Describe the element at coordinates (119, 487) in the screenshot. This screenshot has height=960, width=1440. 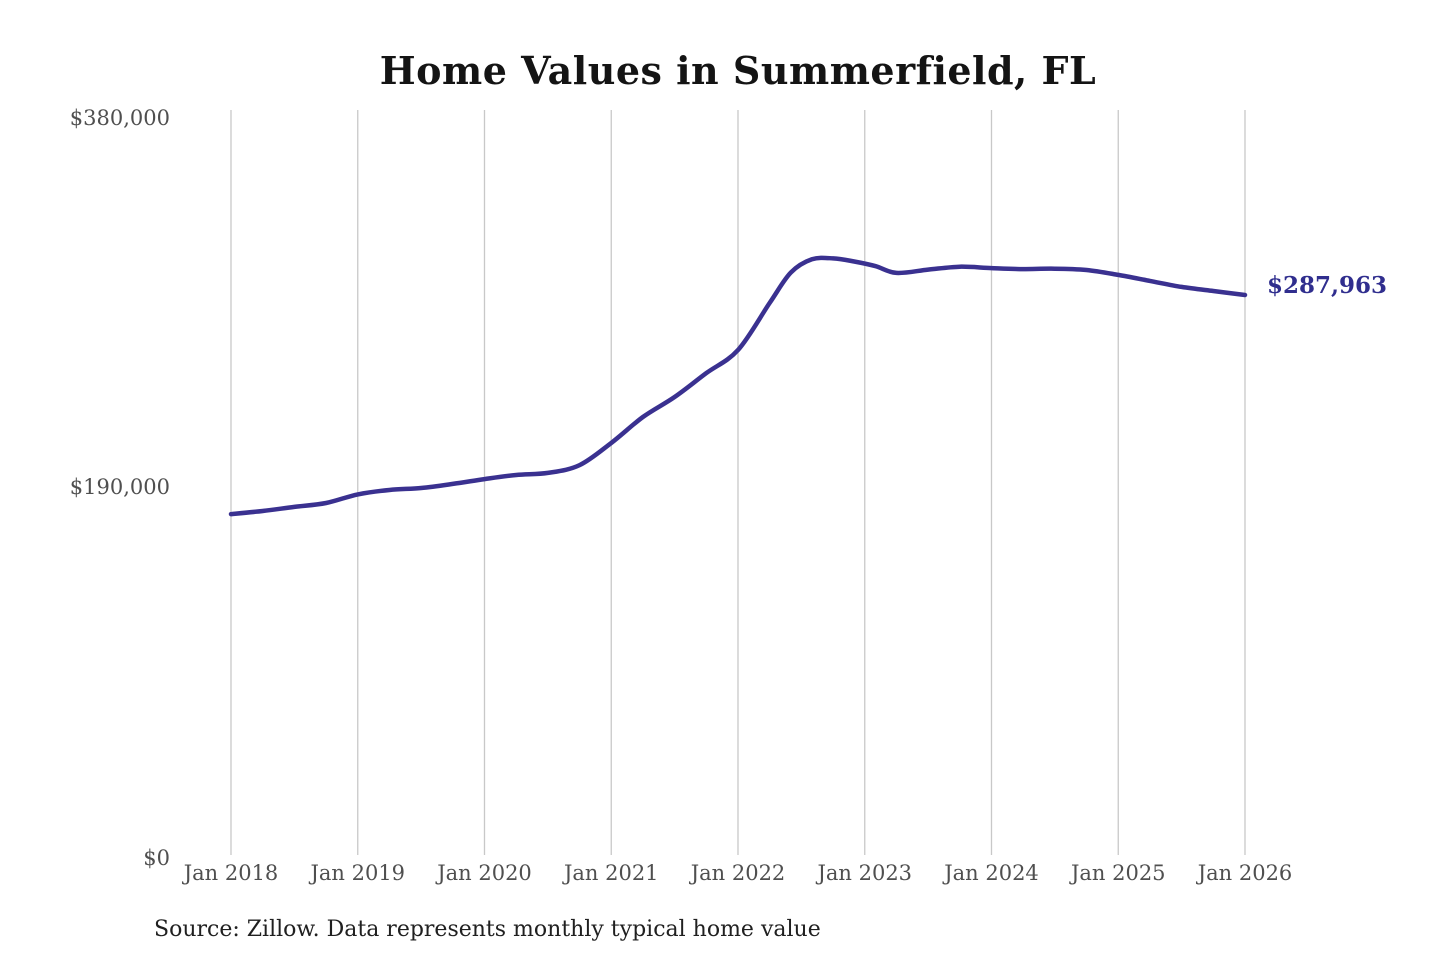
I see `y-axis-tick-label-190000: $190,000` at that location.